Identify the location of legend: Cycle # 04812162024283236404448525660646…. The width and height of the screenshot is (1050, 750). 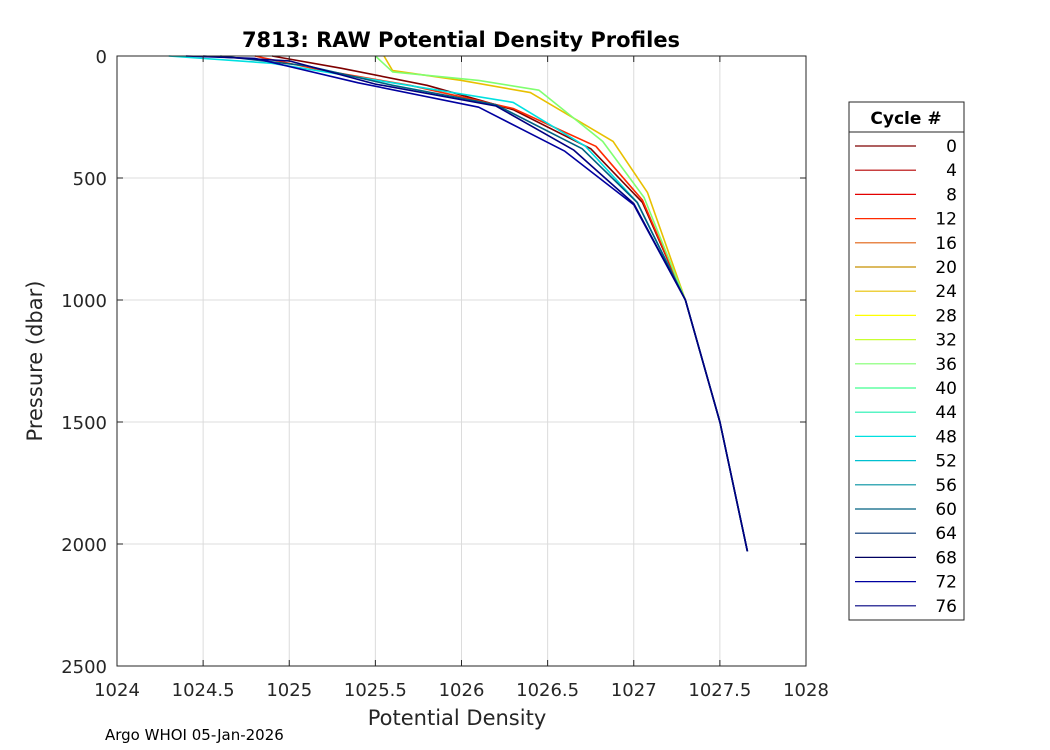
(906, 361).